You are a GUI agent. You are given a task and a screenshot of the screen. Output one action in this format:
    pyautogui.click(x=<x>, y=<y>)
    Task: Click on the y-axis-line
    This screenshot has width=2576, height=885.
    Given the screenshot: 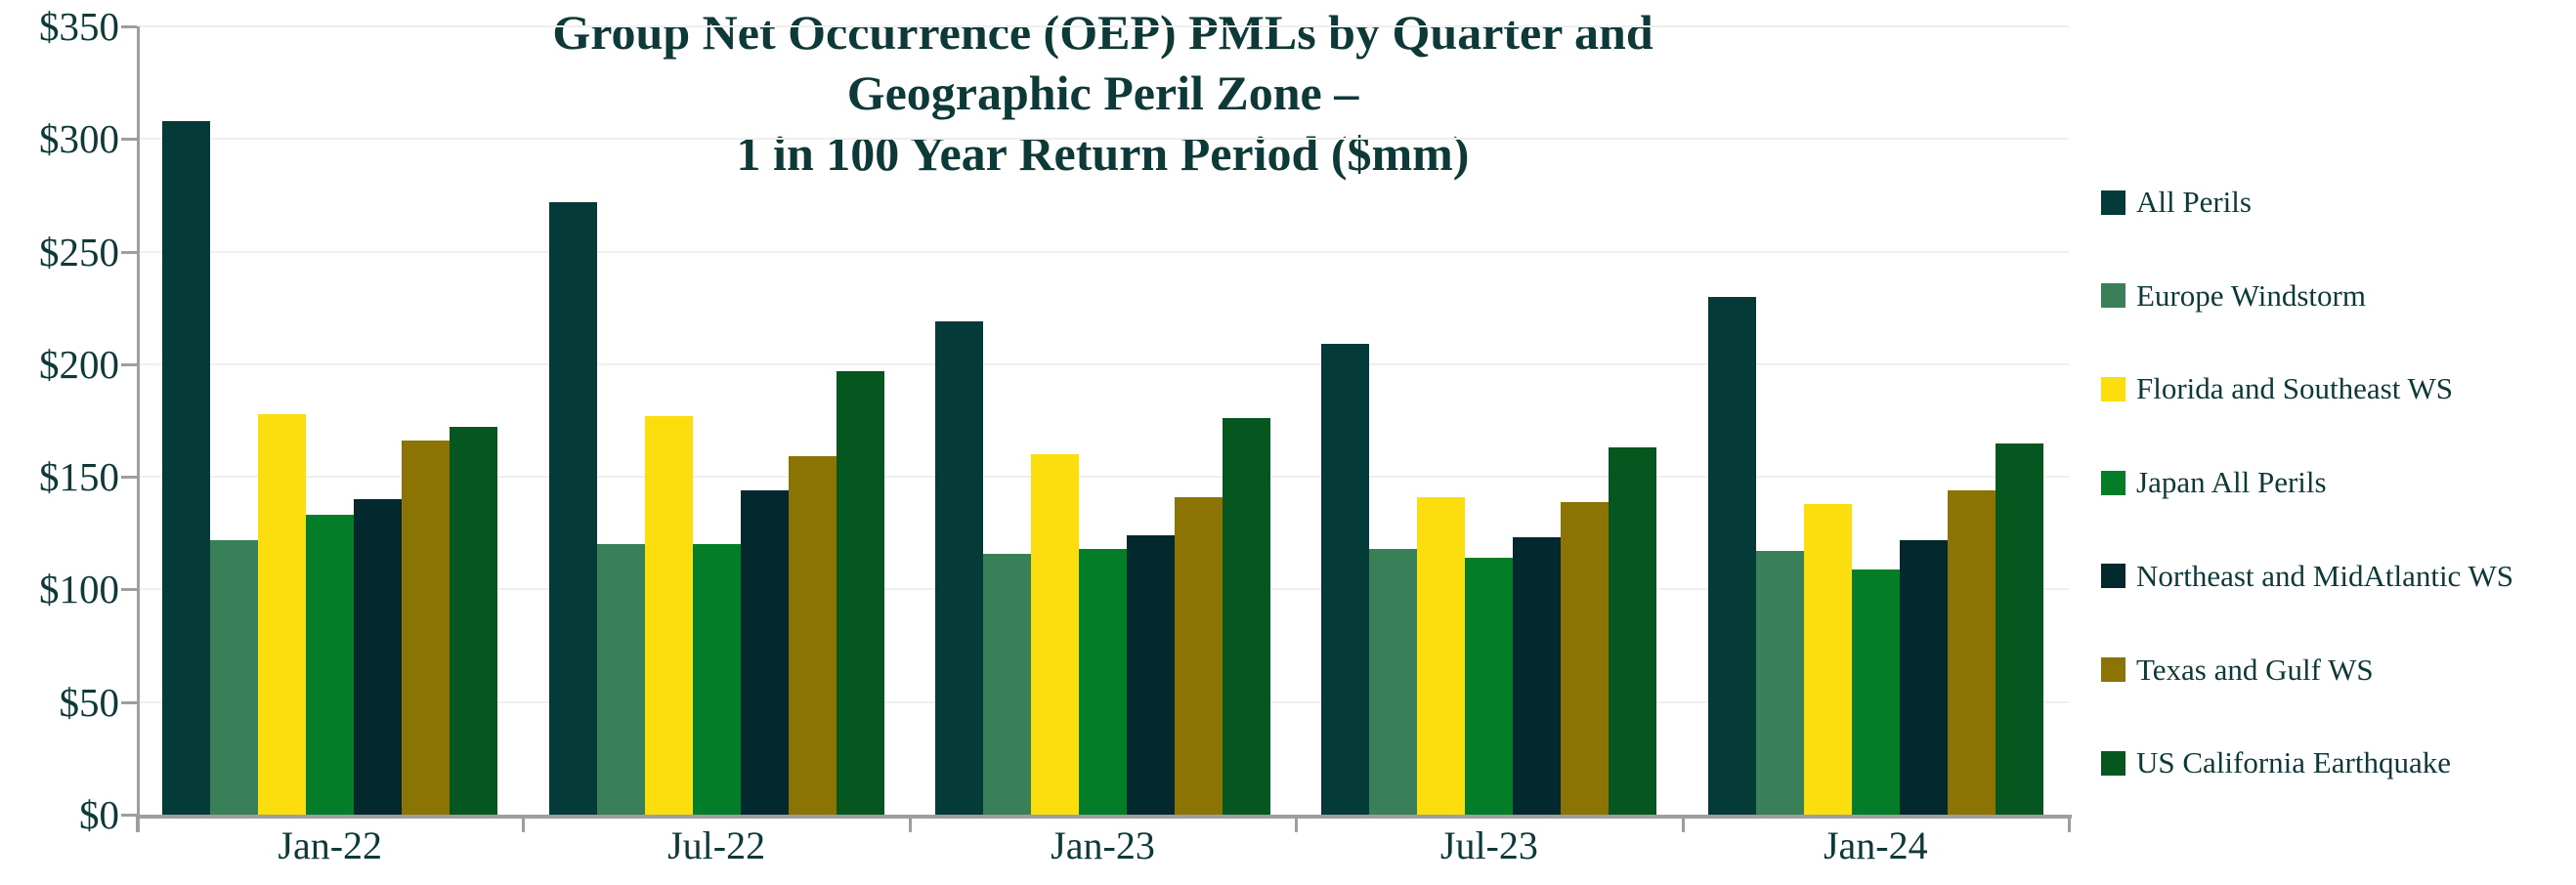 What is the action you would take?
    pyautogui.click(x=139, y=429)
    